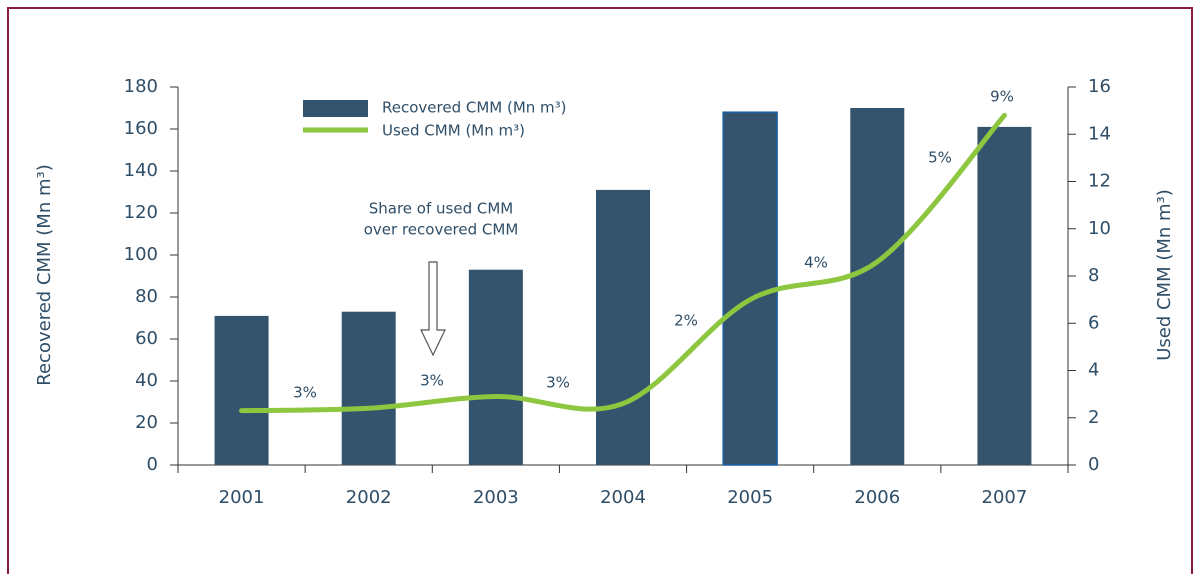 The width and height of the screenshot is (1200, 574). I want to click on y-tick-label: 180, so click(141, 86).